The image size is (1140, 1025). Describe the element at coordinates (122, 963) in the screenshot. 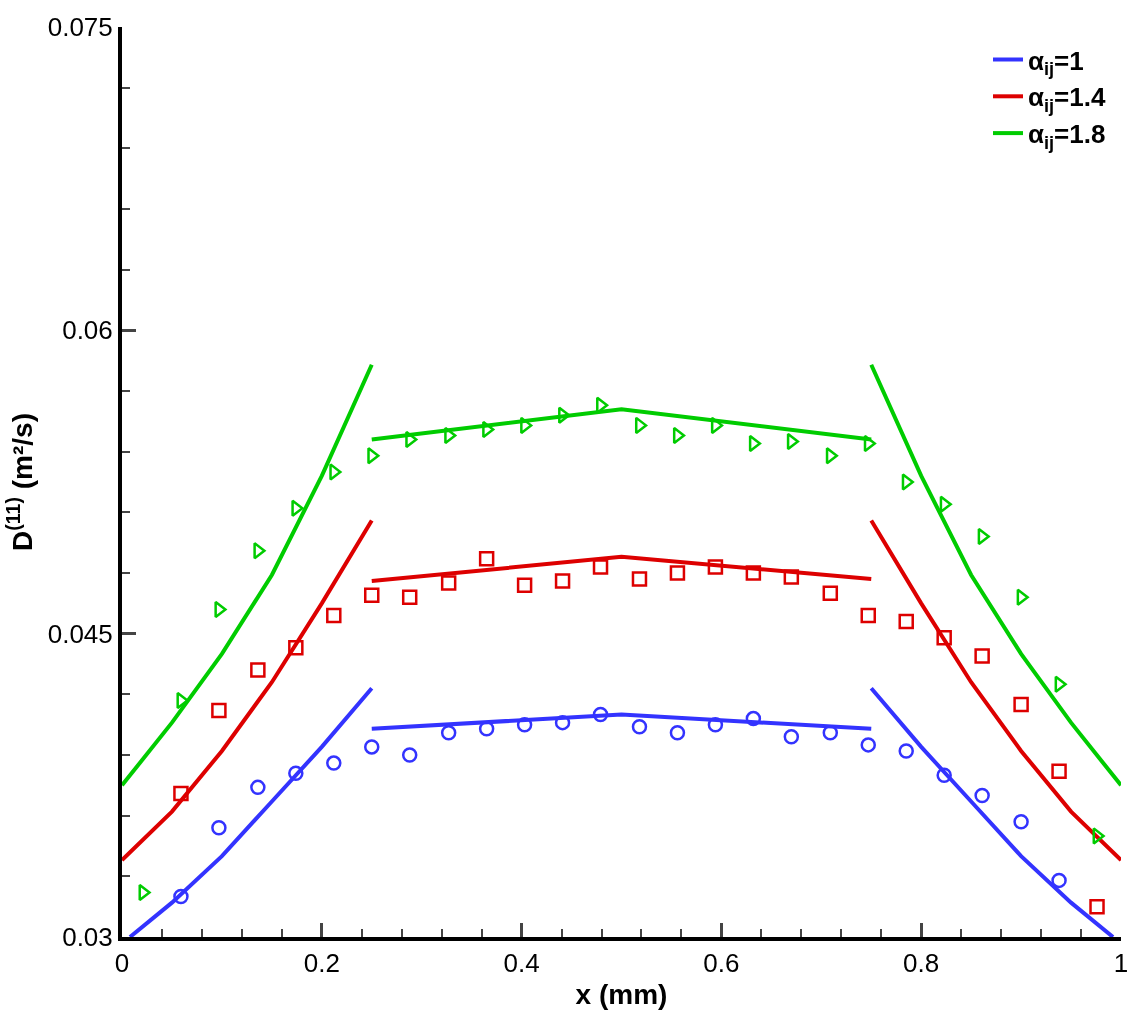

I see `x-tick-label: 0` at that location.